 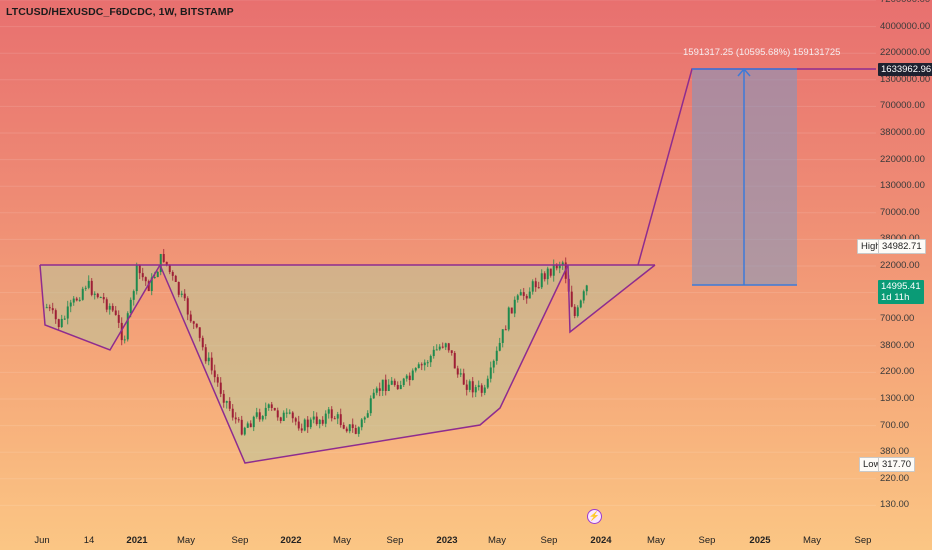 I want to click on time-axis-tick: 2022, so click(x=291, y=540).